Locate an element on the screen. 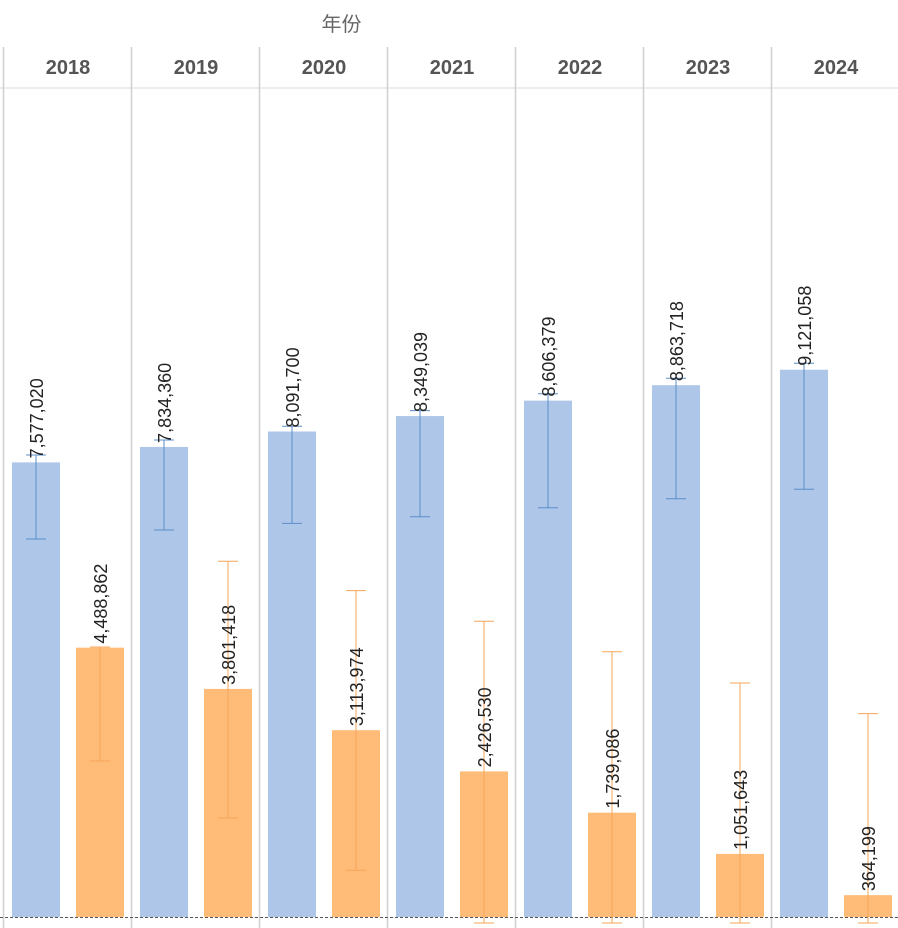 This screenshot has height=928, width=898. year-headers: 2018 2019 2020 2021 2022 2023 2024 is located at coordinates (452, 68).